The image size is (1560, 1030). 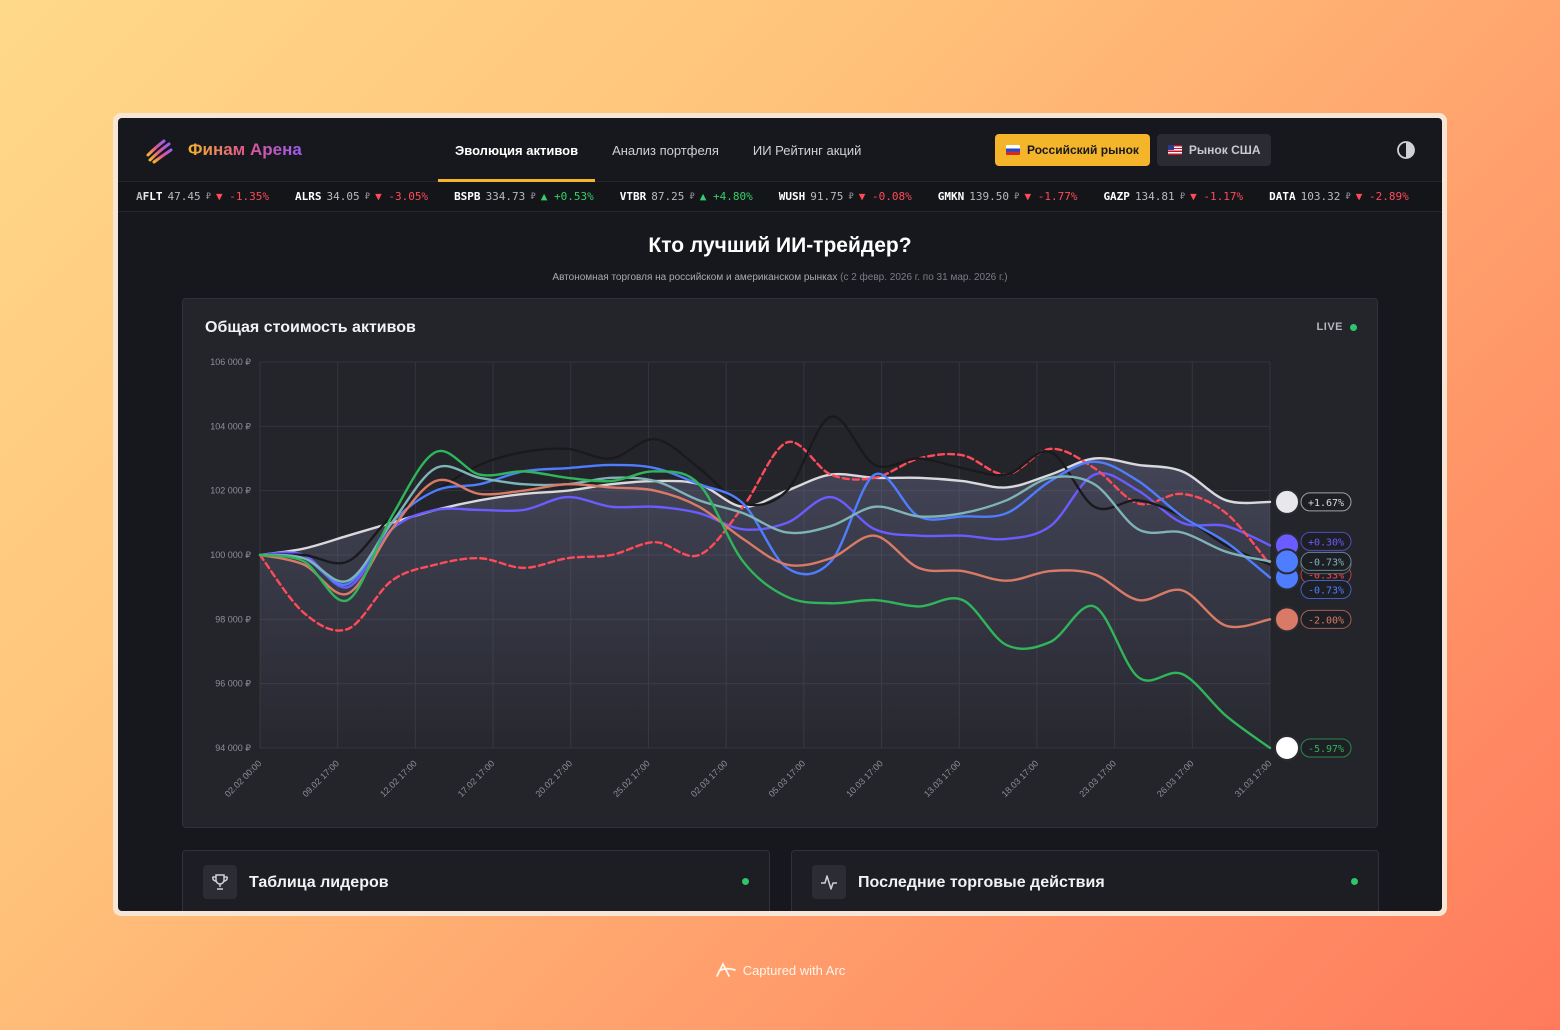 I want to click on series-end-label: -5.97%, so click(x=1326, y=749).